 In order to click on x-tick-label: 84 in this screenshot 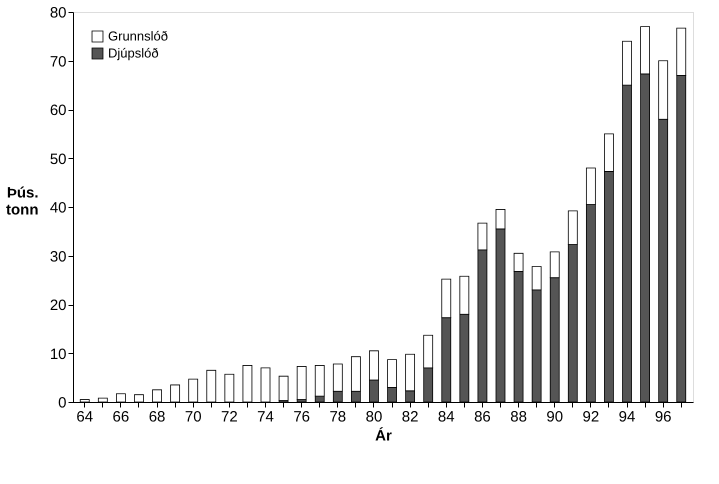, I will do `click(446, 417)`.